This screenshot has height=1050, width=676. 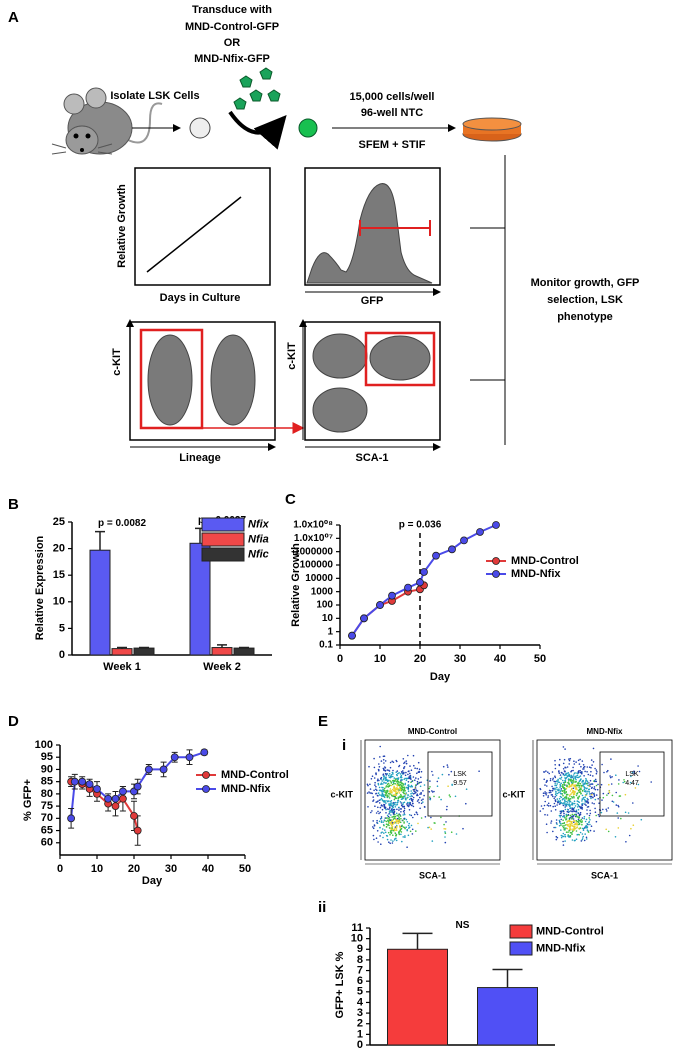 I want to click on y-tick-label: 8, so click(x=360, y=960).